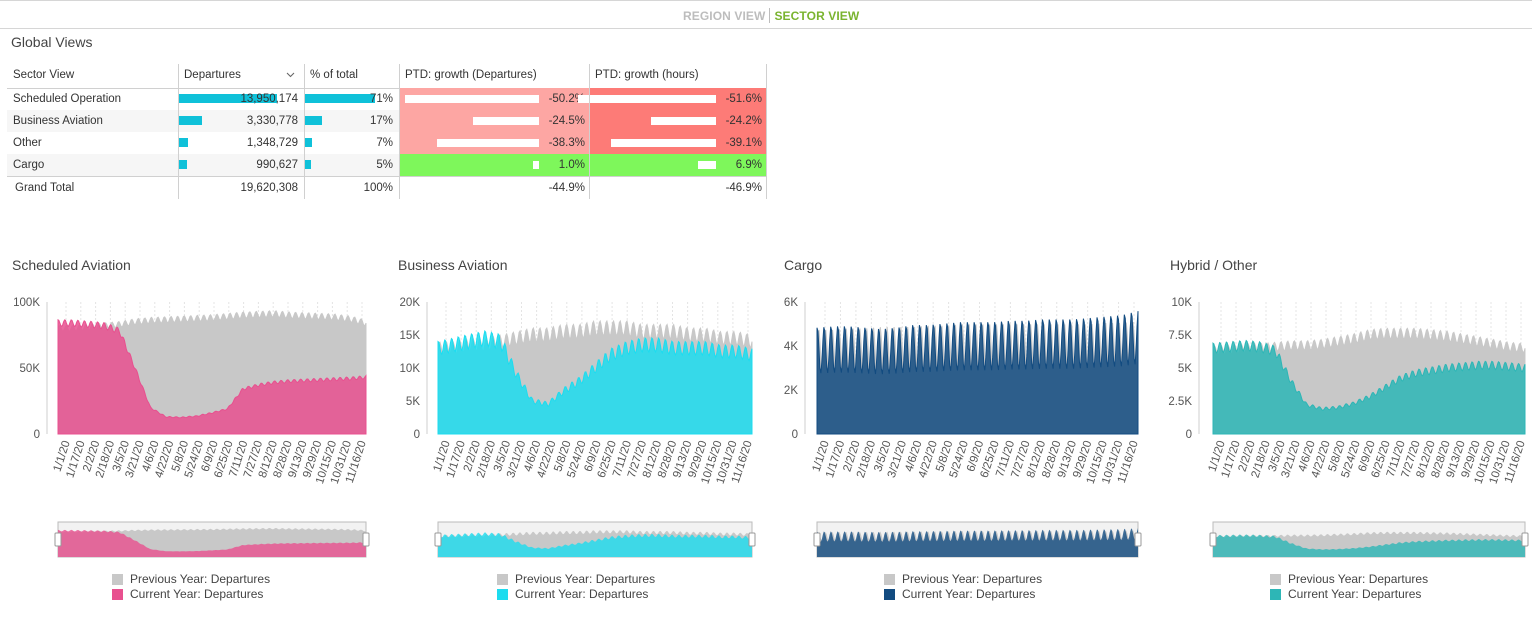 The width and height of the screenshot is (1532, 630). Describe the element at coordinates (743, 99) in the screenshot. I see `growth-hours-value: -51.6%` at that location.